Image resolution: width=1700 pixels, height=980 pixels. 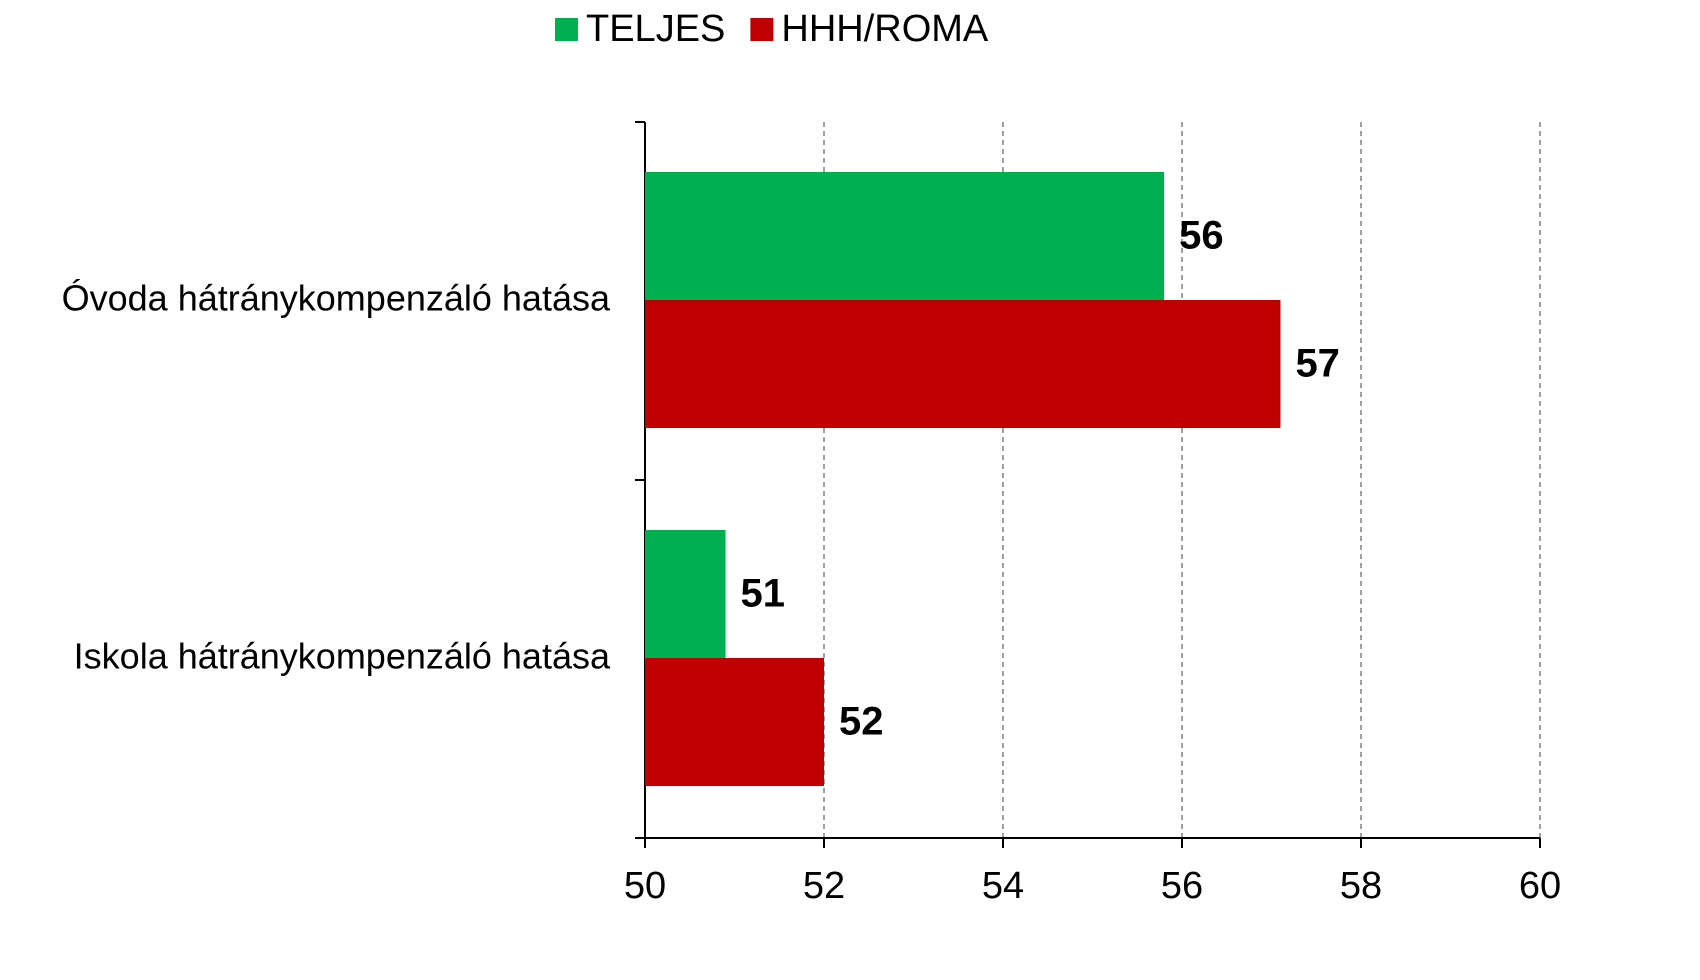 I want to click on x-tick-label: 50, so click(x=645, y=886).